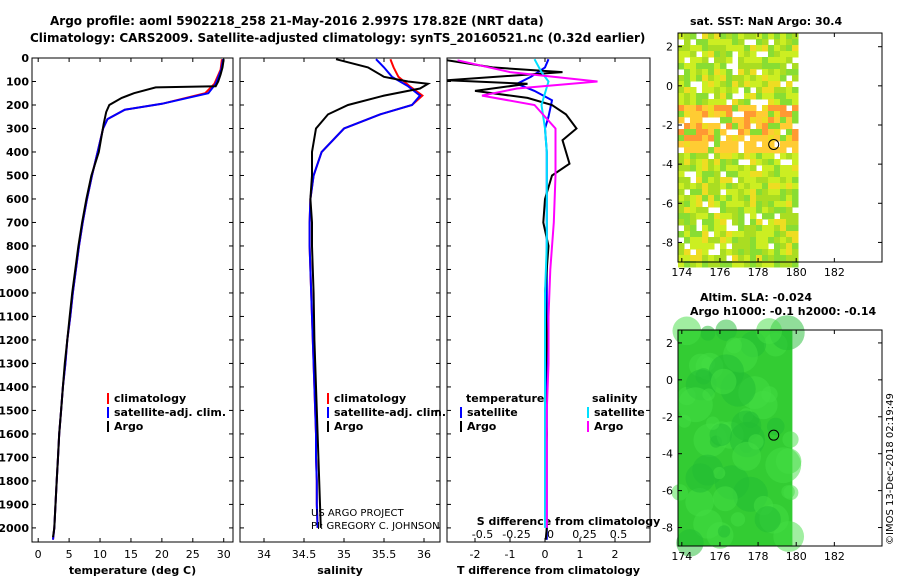 The width and height of the screenshot is (900, 580). Describe the element at coordinates (669, 380) in the screenshot. I see `map-y-tick-label: 0` at that location.